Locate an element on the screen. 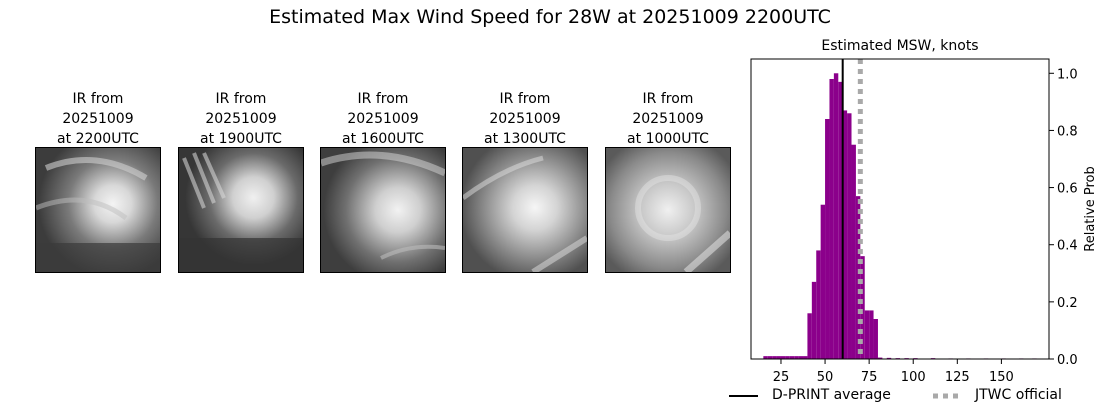 Image resolution: width=1100 pixels, height=409 pixels. legend-swatches is located at coordinates (846, 396).